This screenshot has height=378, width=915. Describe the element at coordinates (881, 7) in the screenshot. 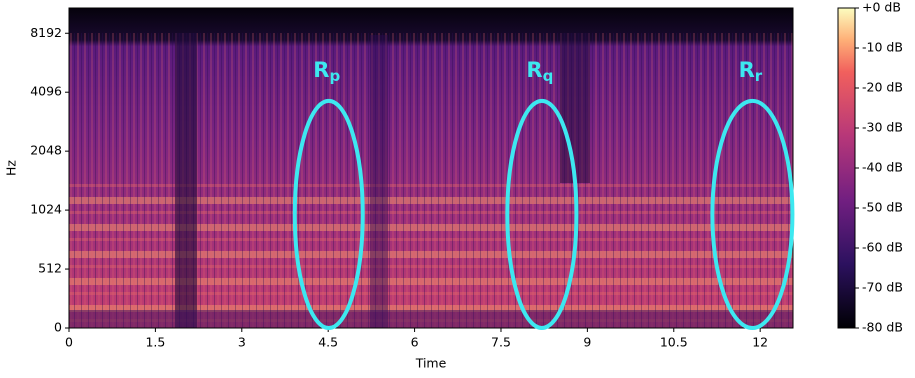

I see `colorbar-tick-label: +0 dB` at that location.